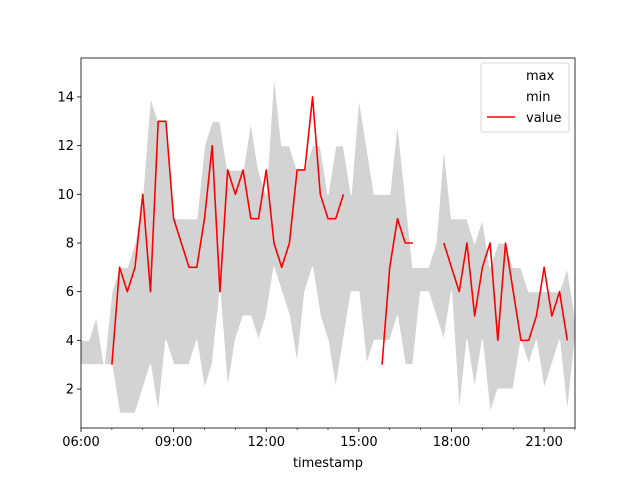 Image resolution: width=640 pixels, height=480 pixels. What do you see at coordinates (80, 442) in the screenshot?
I see `x-tick-label: 06:00` at bounding box center [80, 442].